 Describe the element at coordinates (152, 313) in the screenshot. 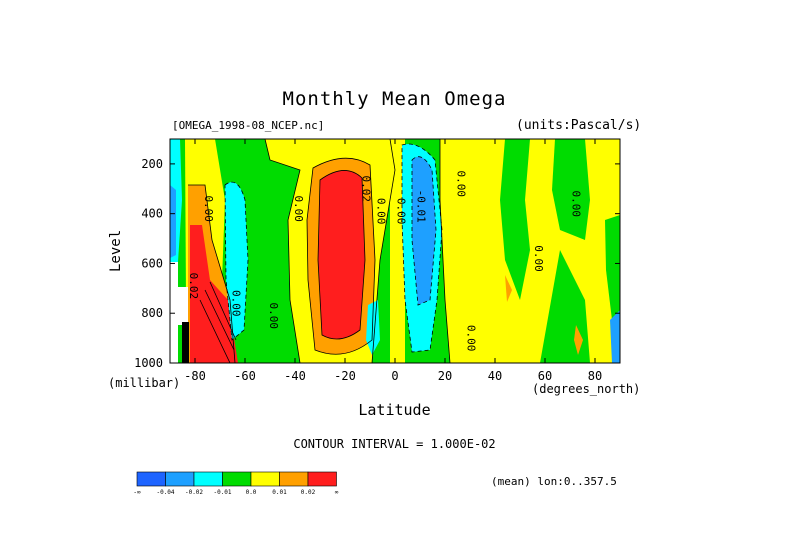

I see `y-tick-label: 800` at that location.